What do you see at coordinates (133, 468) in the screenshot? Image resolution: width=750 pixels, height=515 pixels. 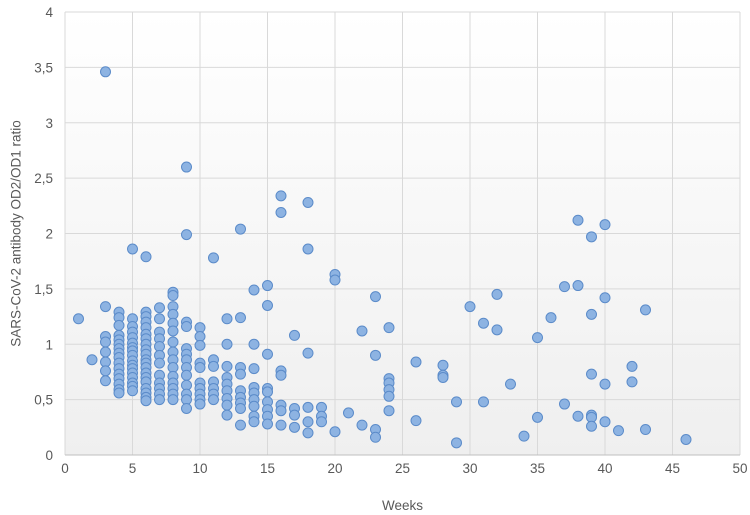 I see `x-tick-label: 5` at bounding box center [133, 468].